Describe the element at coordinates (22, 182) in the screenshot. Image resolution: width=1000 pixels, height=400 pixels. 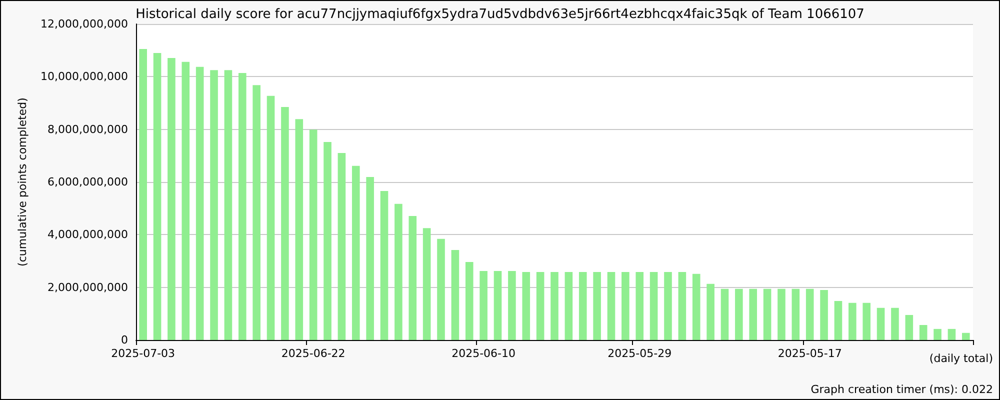
I see `y-axis-title: (cumulative points completed)` at that location.